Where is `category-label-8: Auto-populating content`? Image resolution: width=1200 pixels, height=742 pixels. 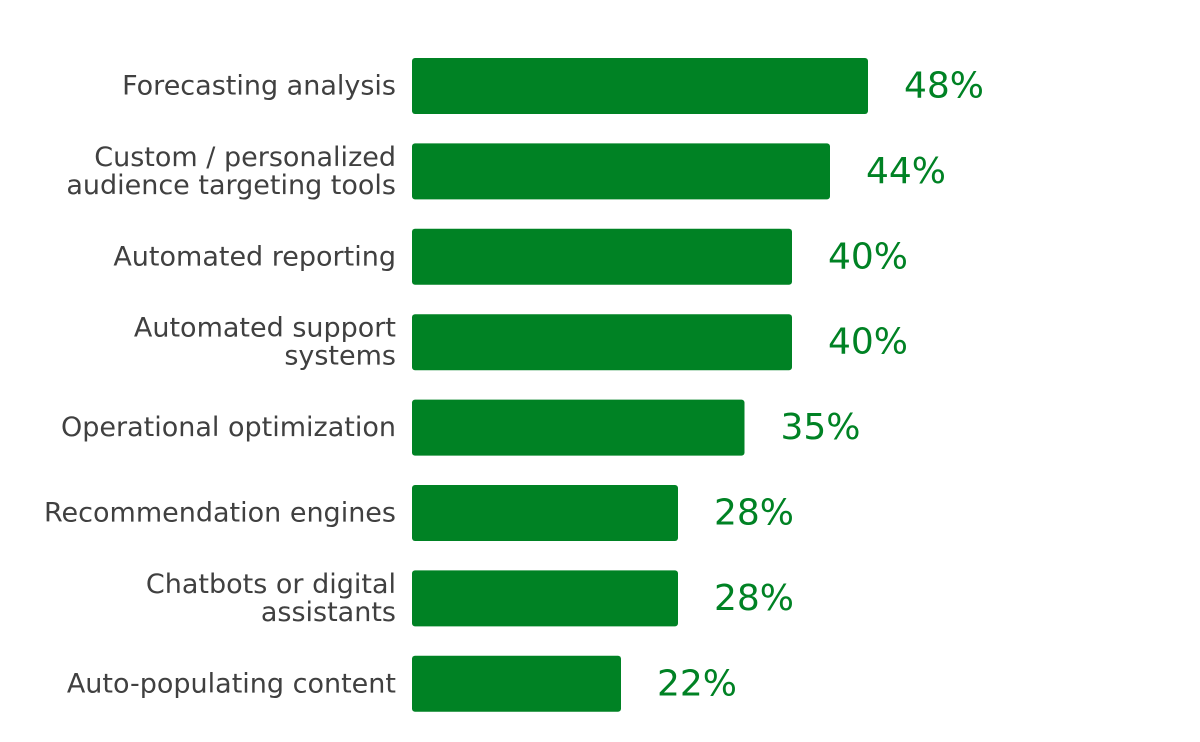 category-label-8: Auto-populating content is located at coordinates (231, 683).